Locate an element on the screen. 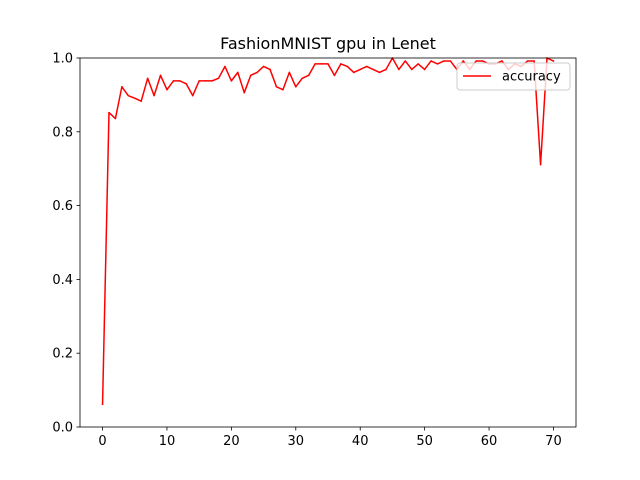  y-tick-label: 0.6 is located at coordinates (62, 206).